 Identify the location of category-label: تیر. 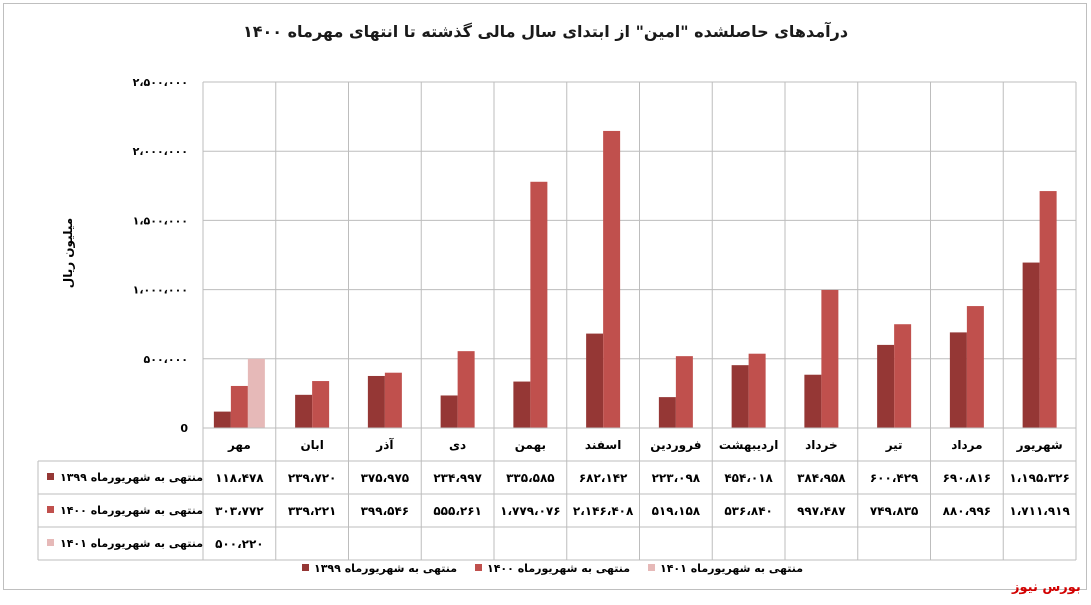
(894, 445).